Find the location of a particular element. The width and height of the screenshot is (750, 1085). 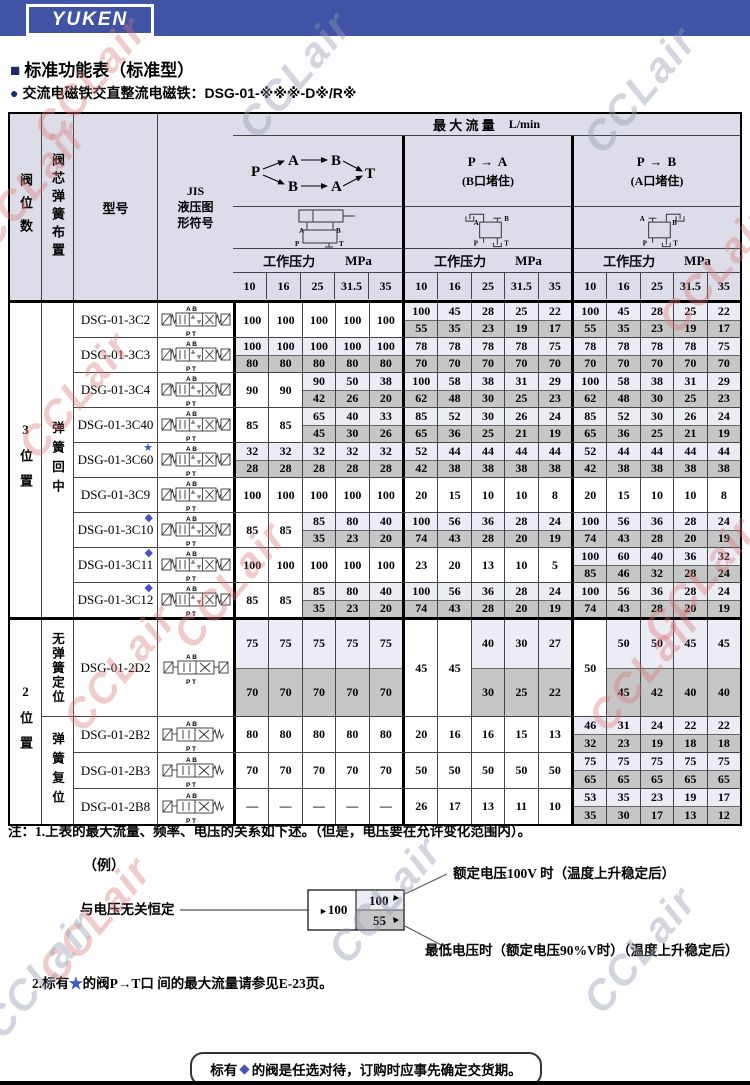

flow-value-cell: 45 is located at coordinates (454, 668).